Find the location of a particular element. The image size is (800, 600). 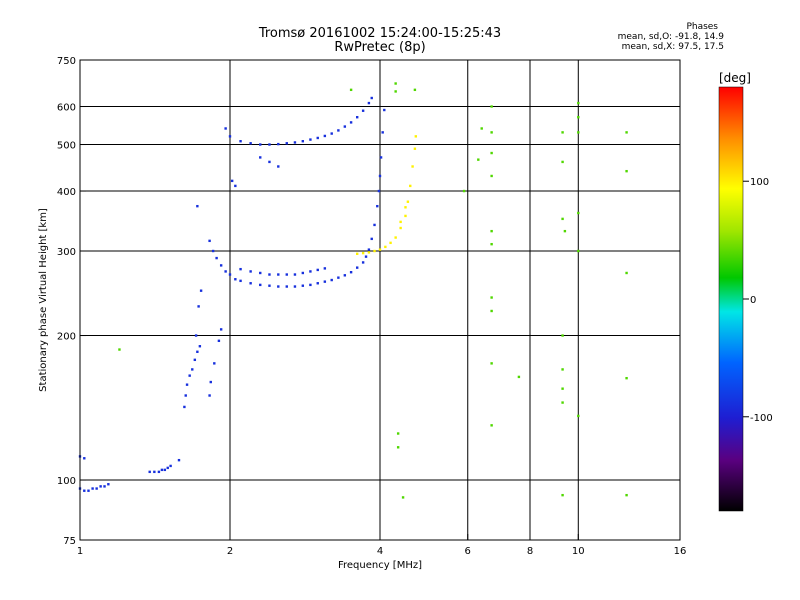

phase-x-stats: mean, sd,X: 97.5, 17.5 is located at coordinates (672, 47).